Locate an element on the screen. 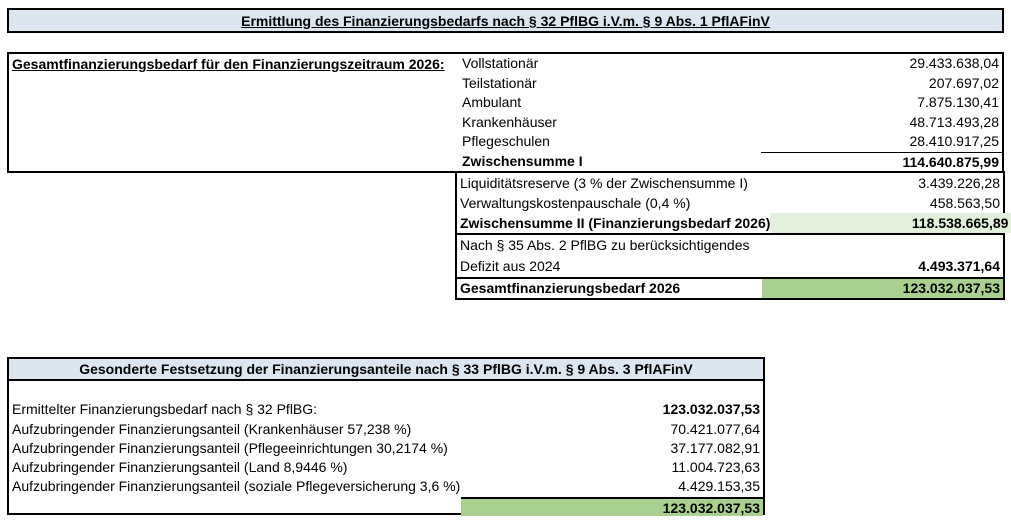 The height and width of the screenshot is (532, 1011). table-row: Pflegeschulen 28.410.917,25 is located at coordinates (505, 142).